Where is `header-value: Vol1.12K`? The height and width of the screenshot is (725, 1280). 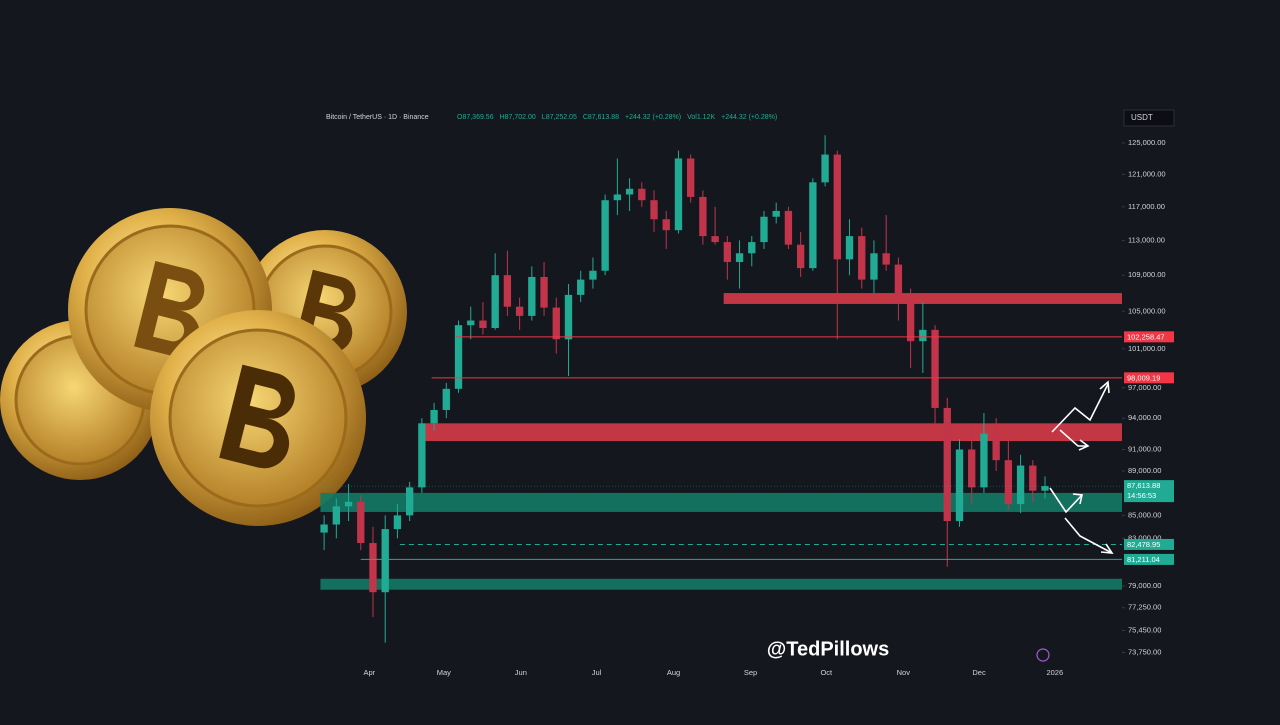
header-value: Vol1.12K is located at coordinates (701, 117).